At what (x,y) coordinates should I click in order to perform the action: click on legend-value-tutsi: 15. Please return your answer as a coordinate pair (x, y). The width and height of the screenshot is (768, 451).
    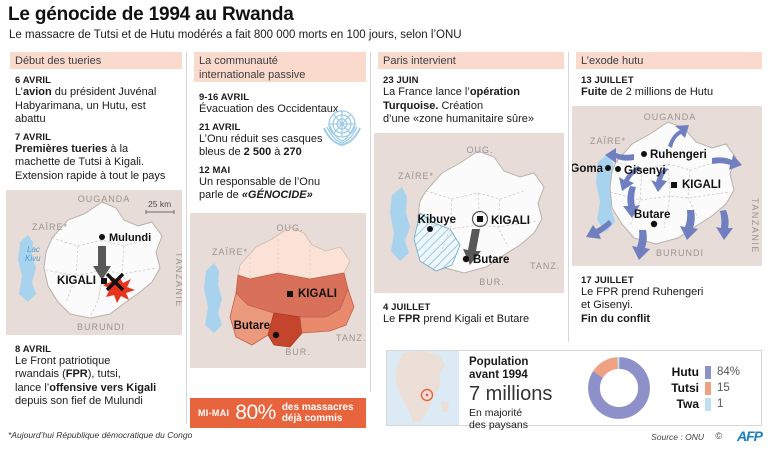
    Looking at the image, I should click on (723, 388).